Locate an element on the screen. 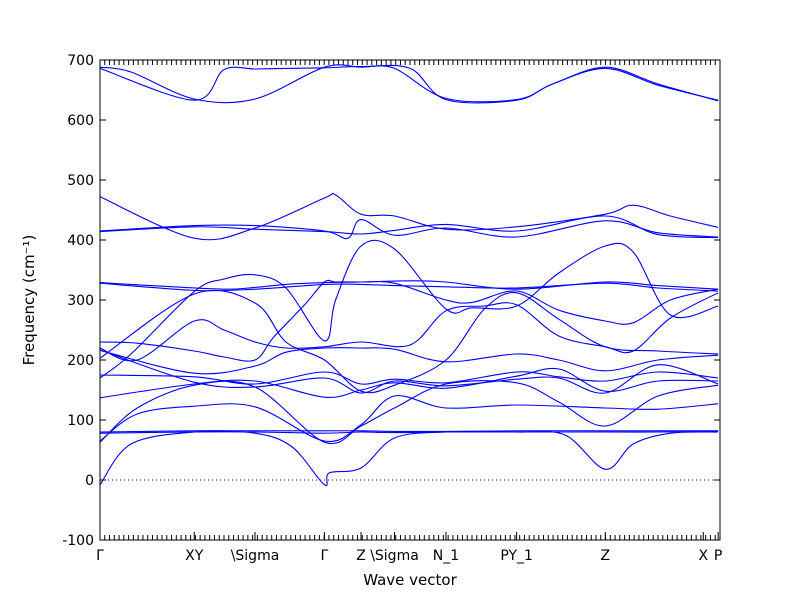  y-tick-label: 200 is located at coordinates (80, 361).